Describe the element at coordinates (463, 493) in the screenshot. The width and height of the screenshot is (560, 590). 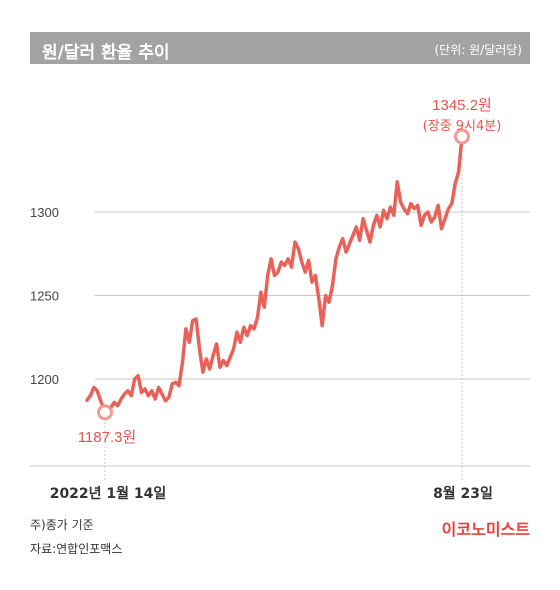
I see `x-label-end: 8월 23일` at that location.